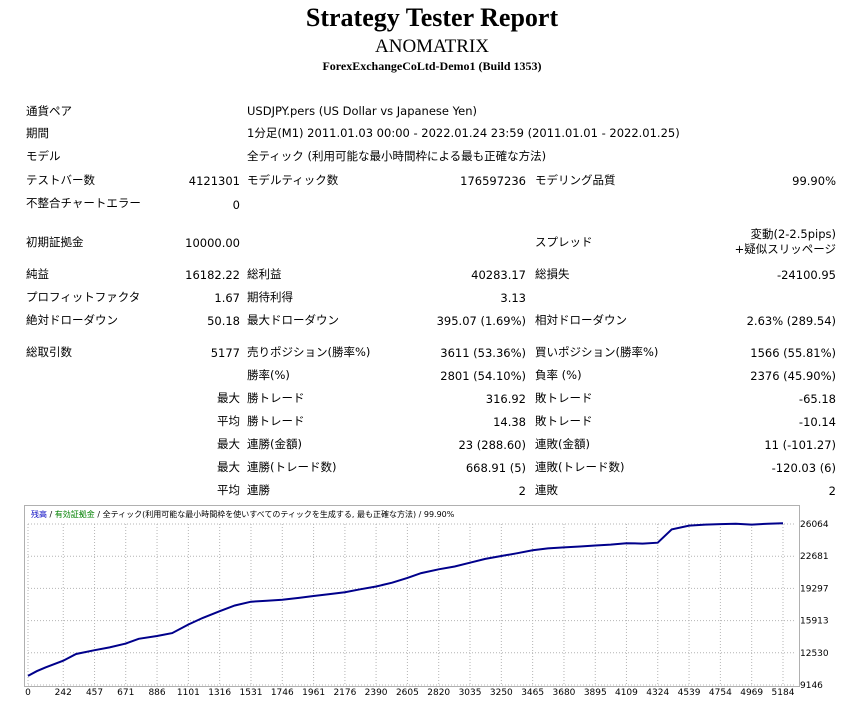  What do you see at coordinates (74, 514) in the screenshot?
I see `legend-equity: 有効証拠金` at bounding box center [74, 514].